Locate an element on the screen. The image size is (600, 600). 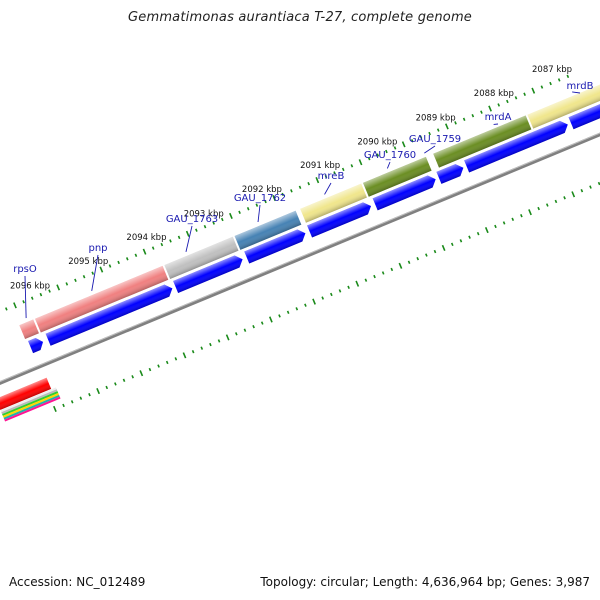
kbp-label: 2093 kbp is located at coordinates (204, 214).